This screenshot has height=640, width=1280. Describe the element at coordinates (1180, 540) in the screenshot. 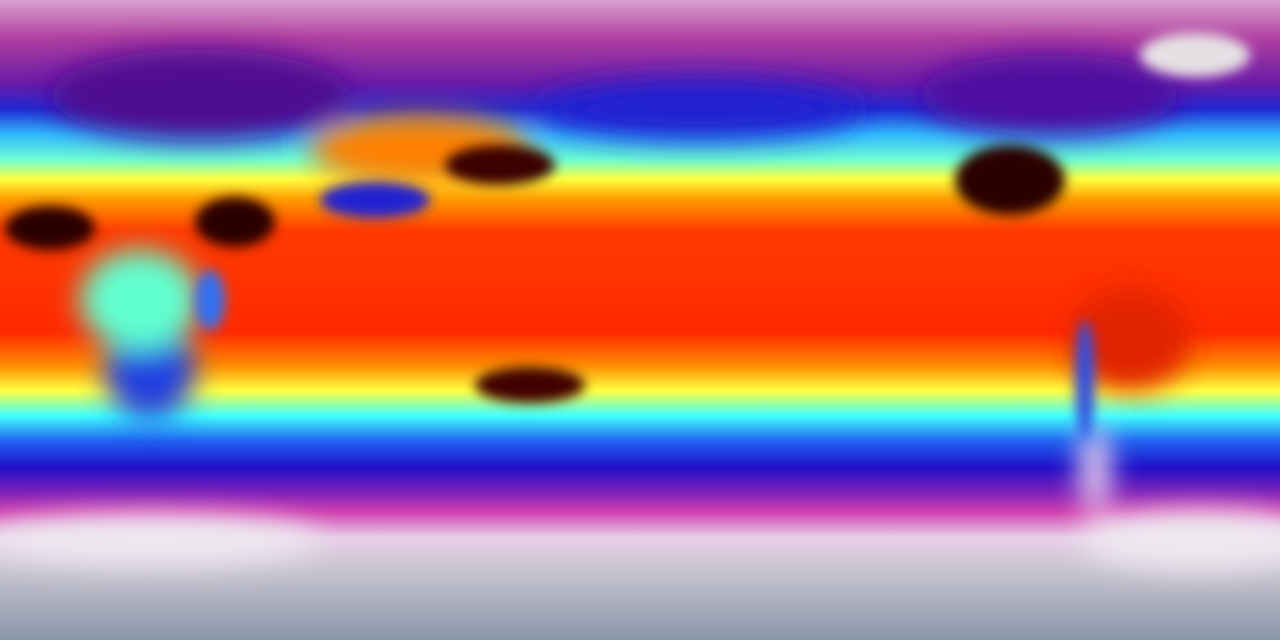

I see `antarctic-white-east` at that location.